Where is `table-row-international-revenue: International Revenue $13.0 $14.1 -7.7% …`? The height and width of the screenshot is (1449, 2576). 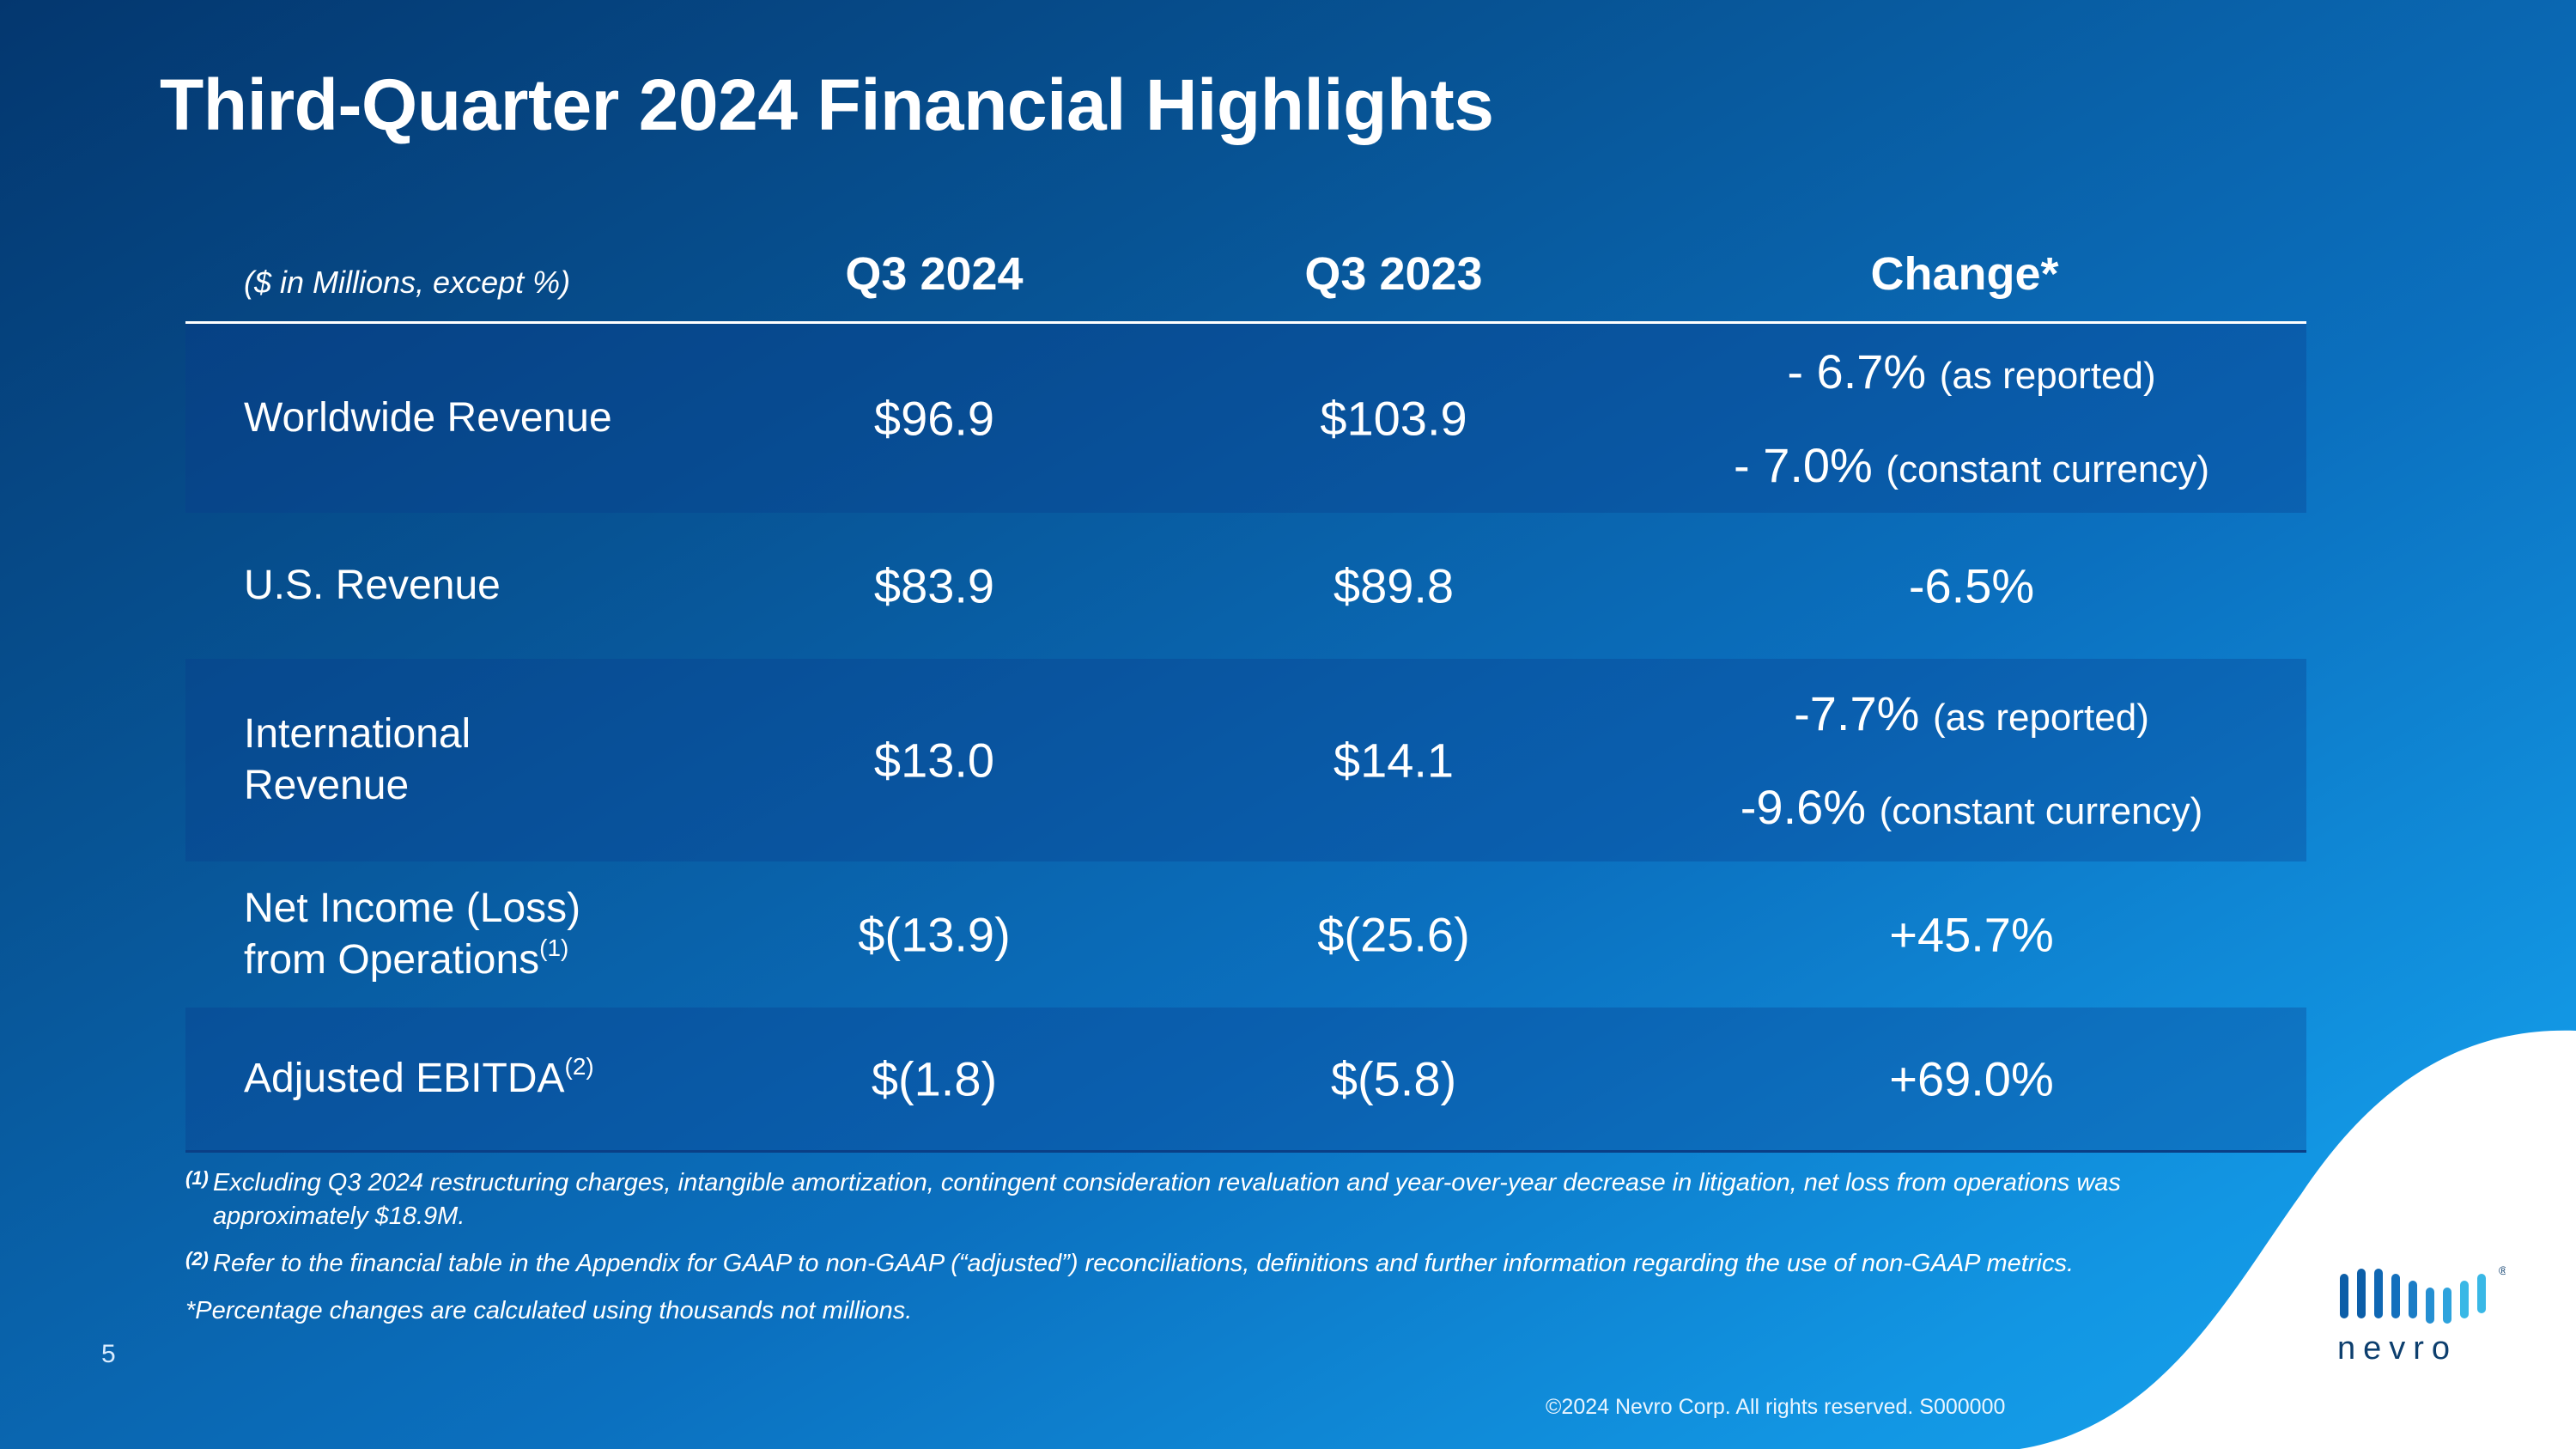 table-row-international-revenue: International Revenue $13.0 $14.1 -7.7% … is located at coordinates (1246, 760).